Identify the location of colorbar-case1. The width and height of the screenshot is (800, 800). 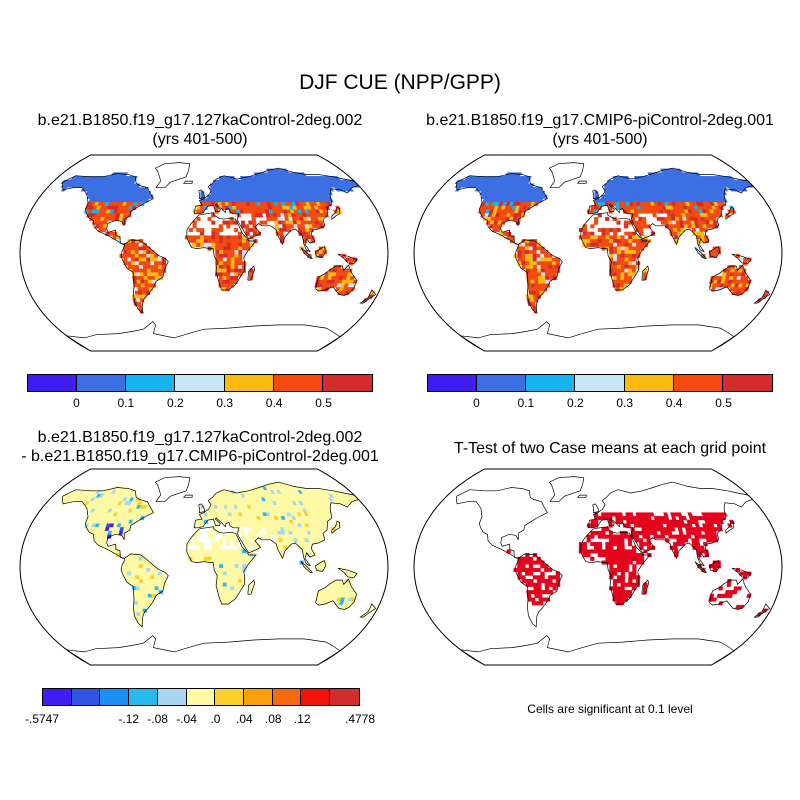
(200, 383).